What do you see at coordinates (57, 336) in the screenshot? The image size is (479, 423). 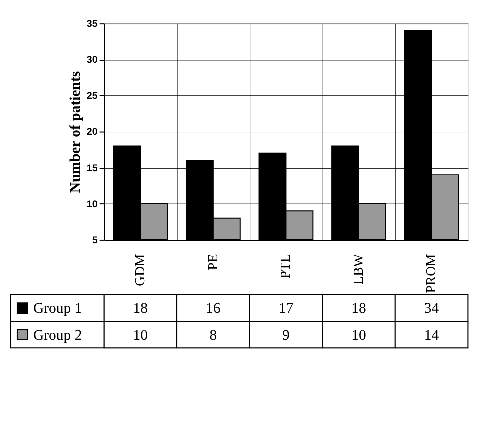 I see `legend-label: Group 2` at bounding box center [57, 336].